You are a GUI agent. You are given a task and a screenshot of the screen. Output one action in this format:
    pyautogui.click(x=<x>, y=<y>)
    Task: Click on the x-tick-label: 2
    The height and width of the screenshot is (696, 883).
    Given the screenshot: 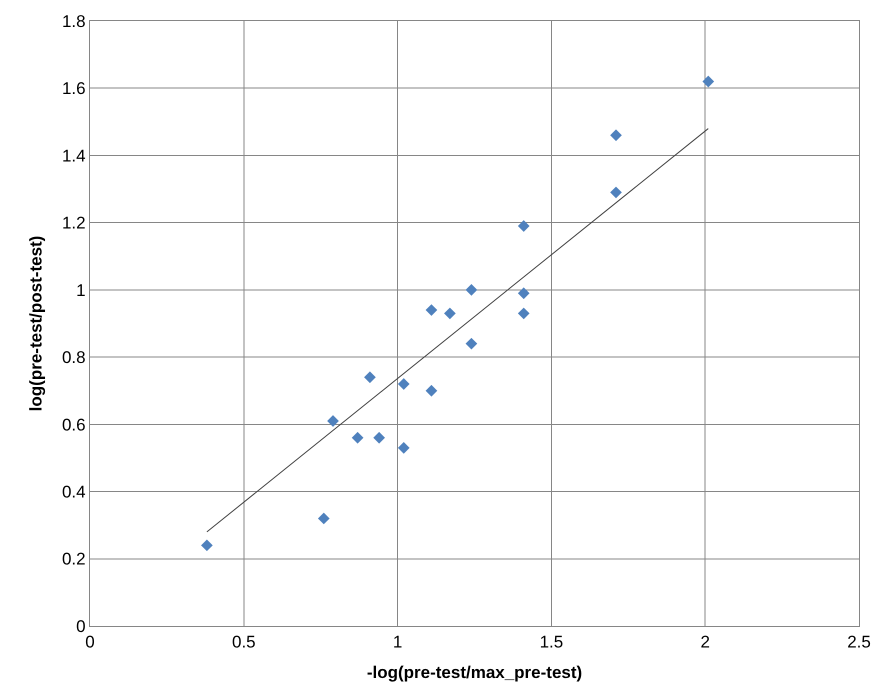 What is the action you would take?
    pyautogui.click(x=705, y=642)
    